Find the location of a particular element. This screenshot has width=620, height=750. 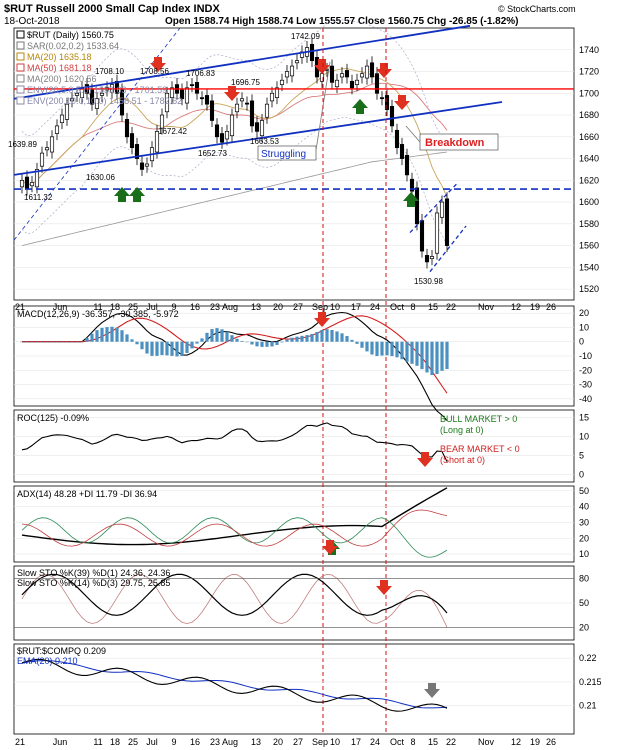

main-y-tick-label: 1740 is located at coordinates (589, 50).